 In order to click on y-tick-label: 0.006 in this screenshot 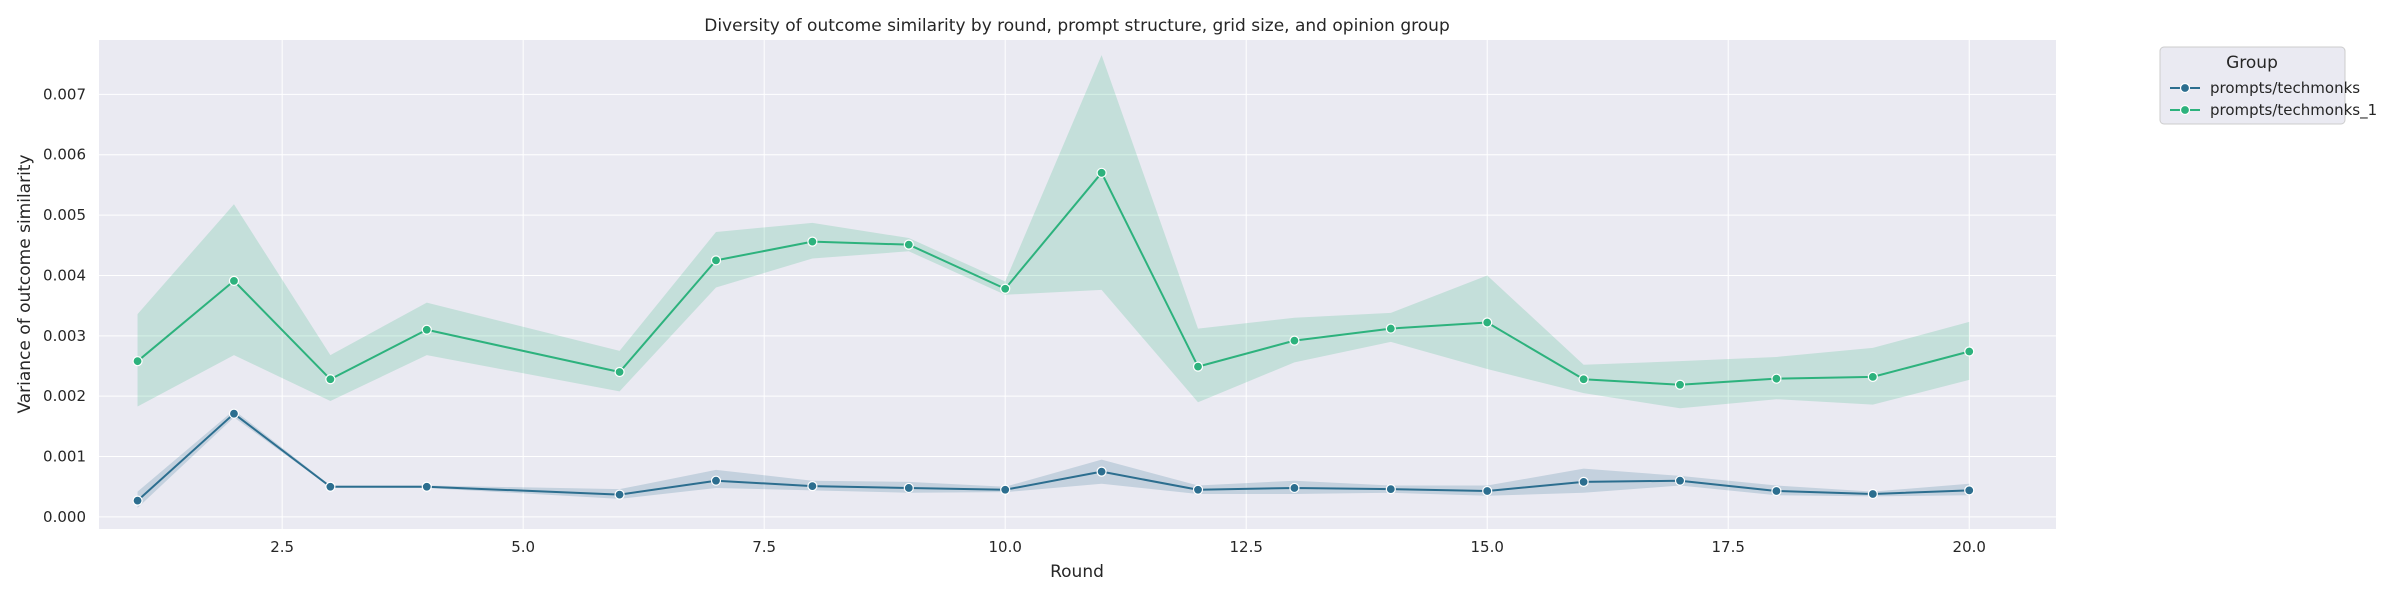, I will do `click(64, 155)`.